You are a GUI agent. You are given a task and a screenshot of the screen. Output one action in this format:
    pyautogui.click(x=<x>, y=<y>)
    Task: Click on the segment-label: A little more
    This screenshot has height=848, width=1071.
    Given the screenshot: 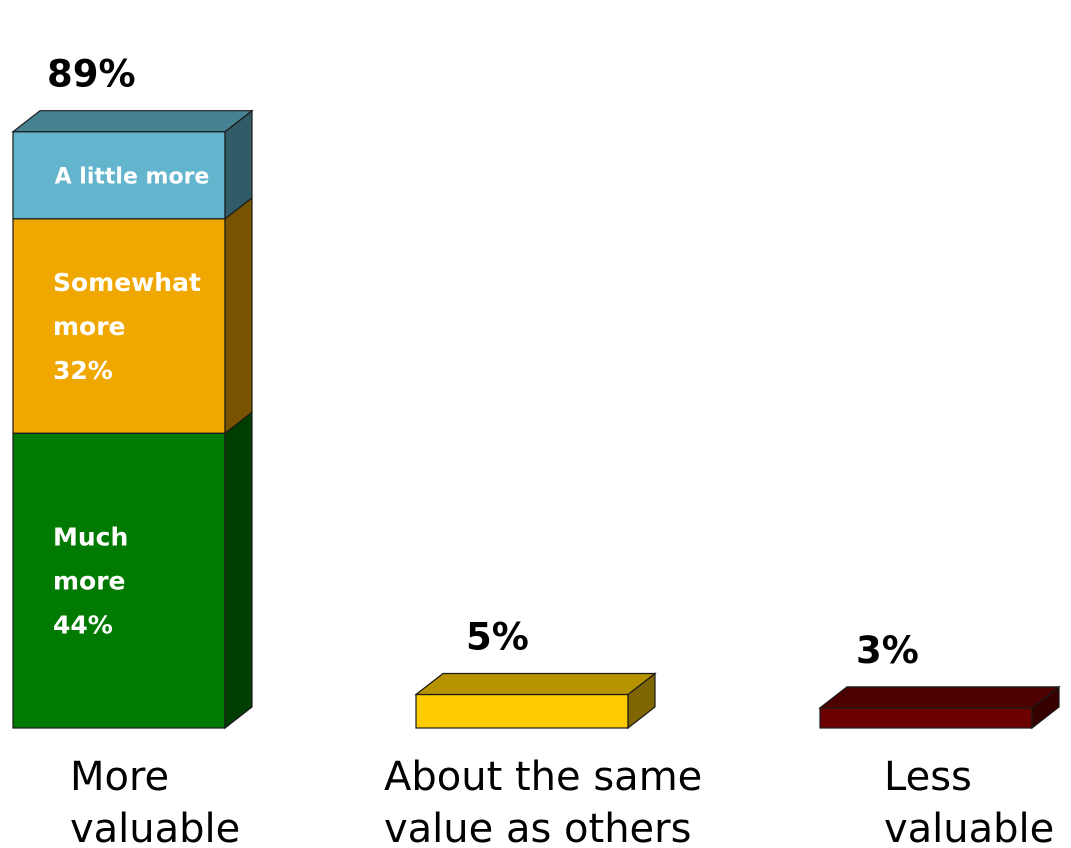 What is the action you would take?
    pyautogui.click(x=132, y=176)
    